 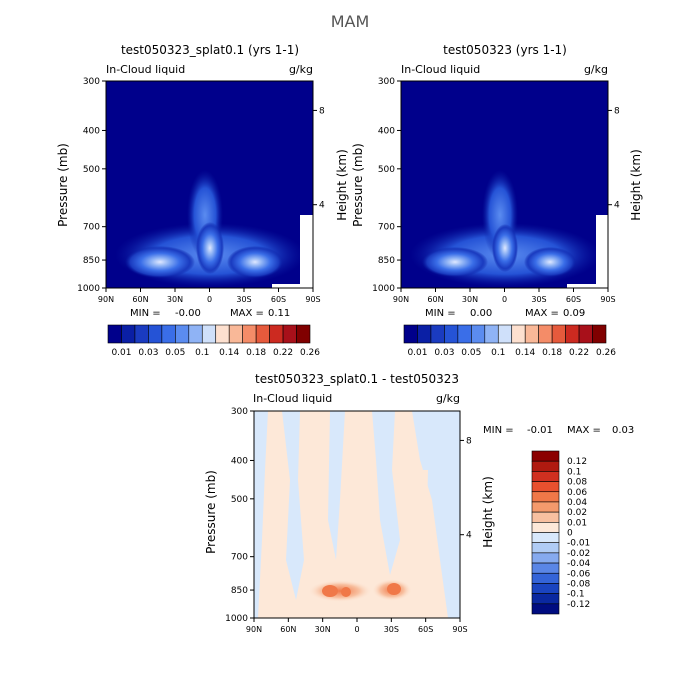 What do you see at coordinates (239, 558) in the screenshot?
I see `y-tick-label: 700` at bounding box center [239, 558].